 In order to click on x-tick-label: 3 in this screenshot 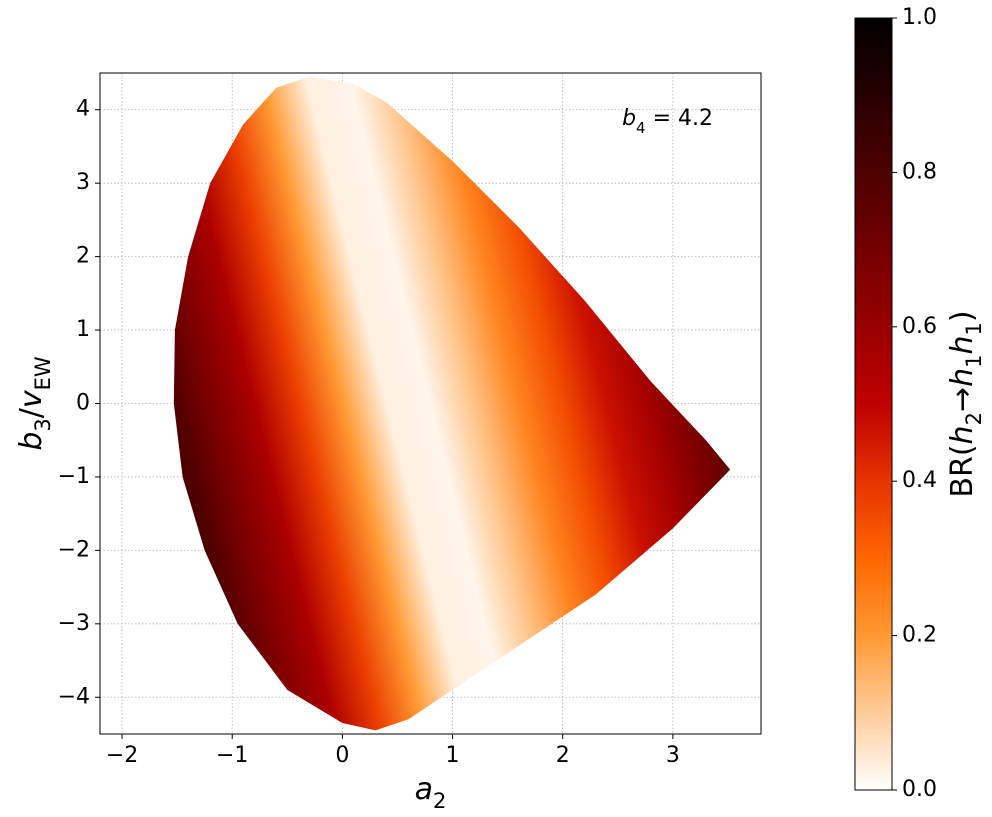, I will do `click(673, 755)`.